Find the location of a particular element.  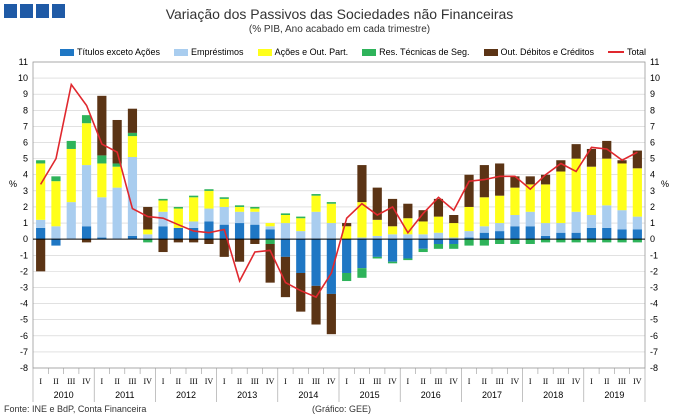

y-axis-label-left: % is located at coordinates (13, 184).